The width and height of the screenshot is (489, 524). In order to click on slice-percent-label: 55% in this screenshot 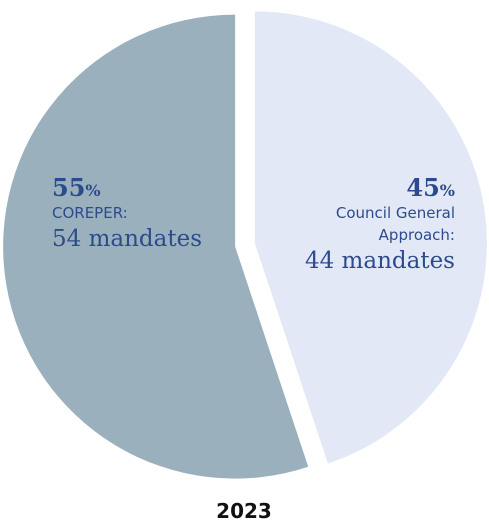, I will do `click(76, 187)`.